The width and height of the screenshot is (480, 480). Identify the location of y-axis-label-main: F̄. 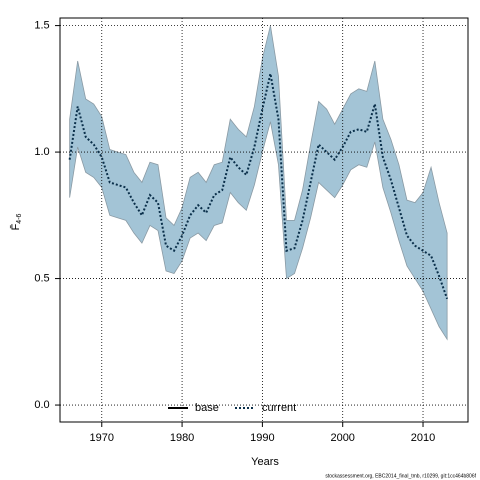
(15, 226).